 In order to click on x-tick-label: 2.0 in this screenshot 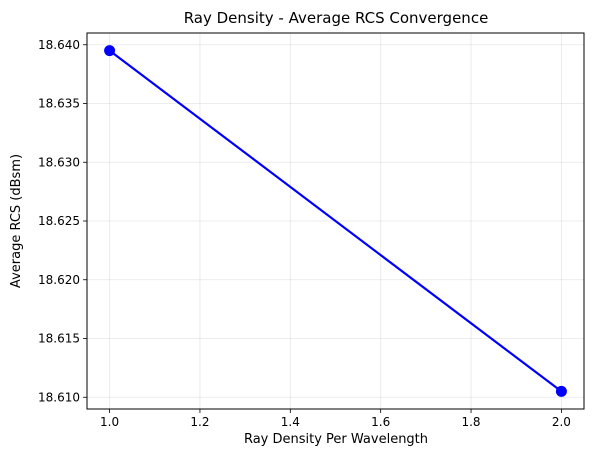, I will do `click(561, 422)`.